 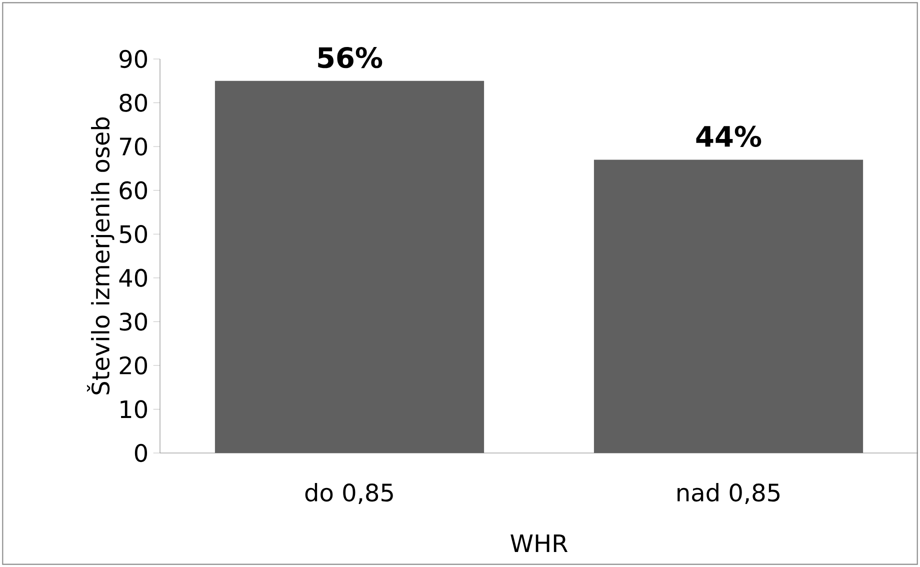 I want to click on annotation: 44%, so click(x=729, y=136).